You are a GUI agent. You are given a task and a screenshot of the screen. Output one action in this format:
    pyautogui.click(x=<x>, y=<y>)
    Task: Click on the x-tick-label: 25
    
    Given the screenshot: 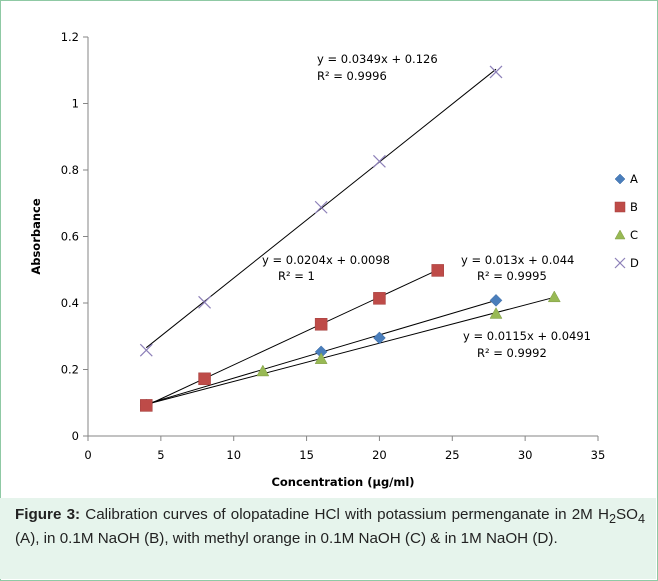 What is the action you would take?
    pyautogui.click(x=452, y=455)
    